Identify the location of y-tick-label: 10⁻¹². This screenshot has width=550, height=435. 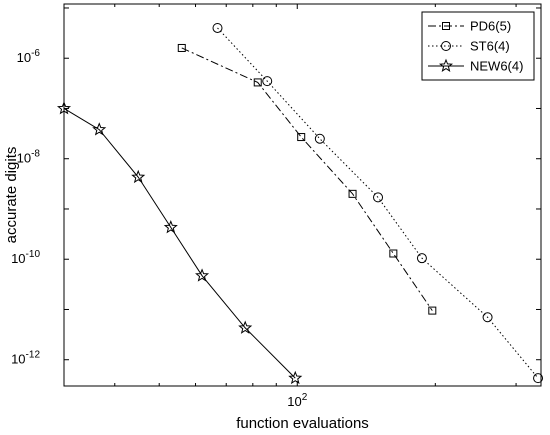
(25, 358).